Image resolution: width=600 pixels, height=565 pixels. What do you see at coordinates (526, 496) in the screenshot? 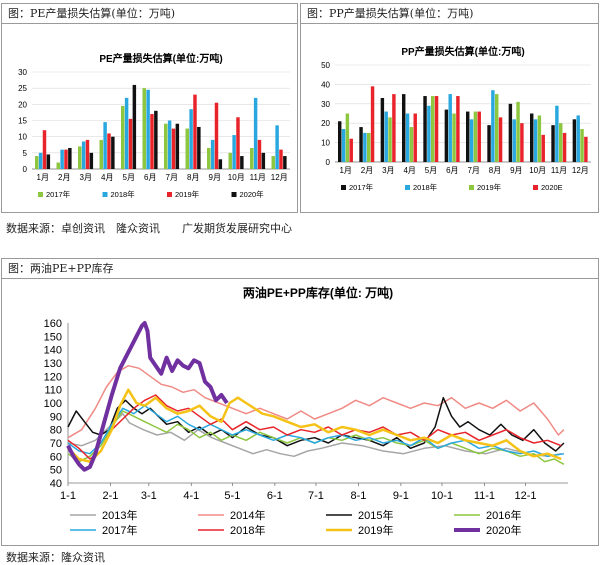
I see `x-tick-label: 12-1` at bounding box center [526, 496].